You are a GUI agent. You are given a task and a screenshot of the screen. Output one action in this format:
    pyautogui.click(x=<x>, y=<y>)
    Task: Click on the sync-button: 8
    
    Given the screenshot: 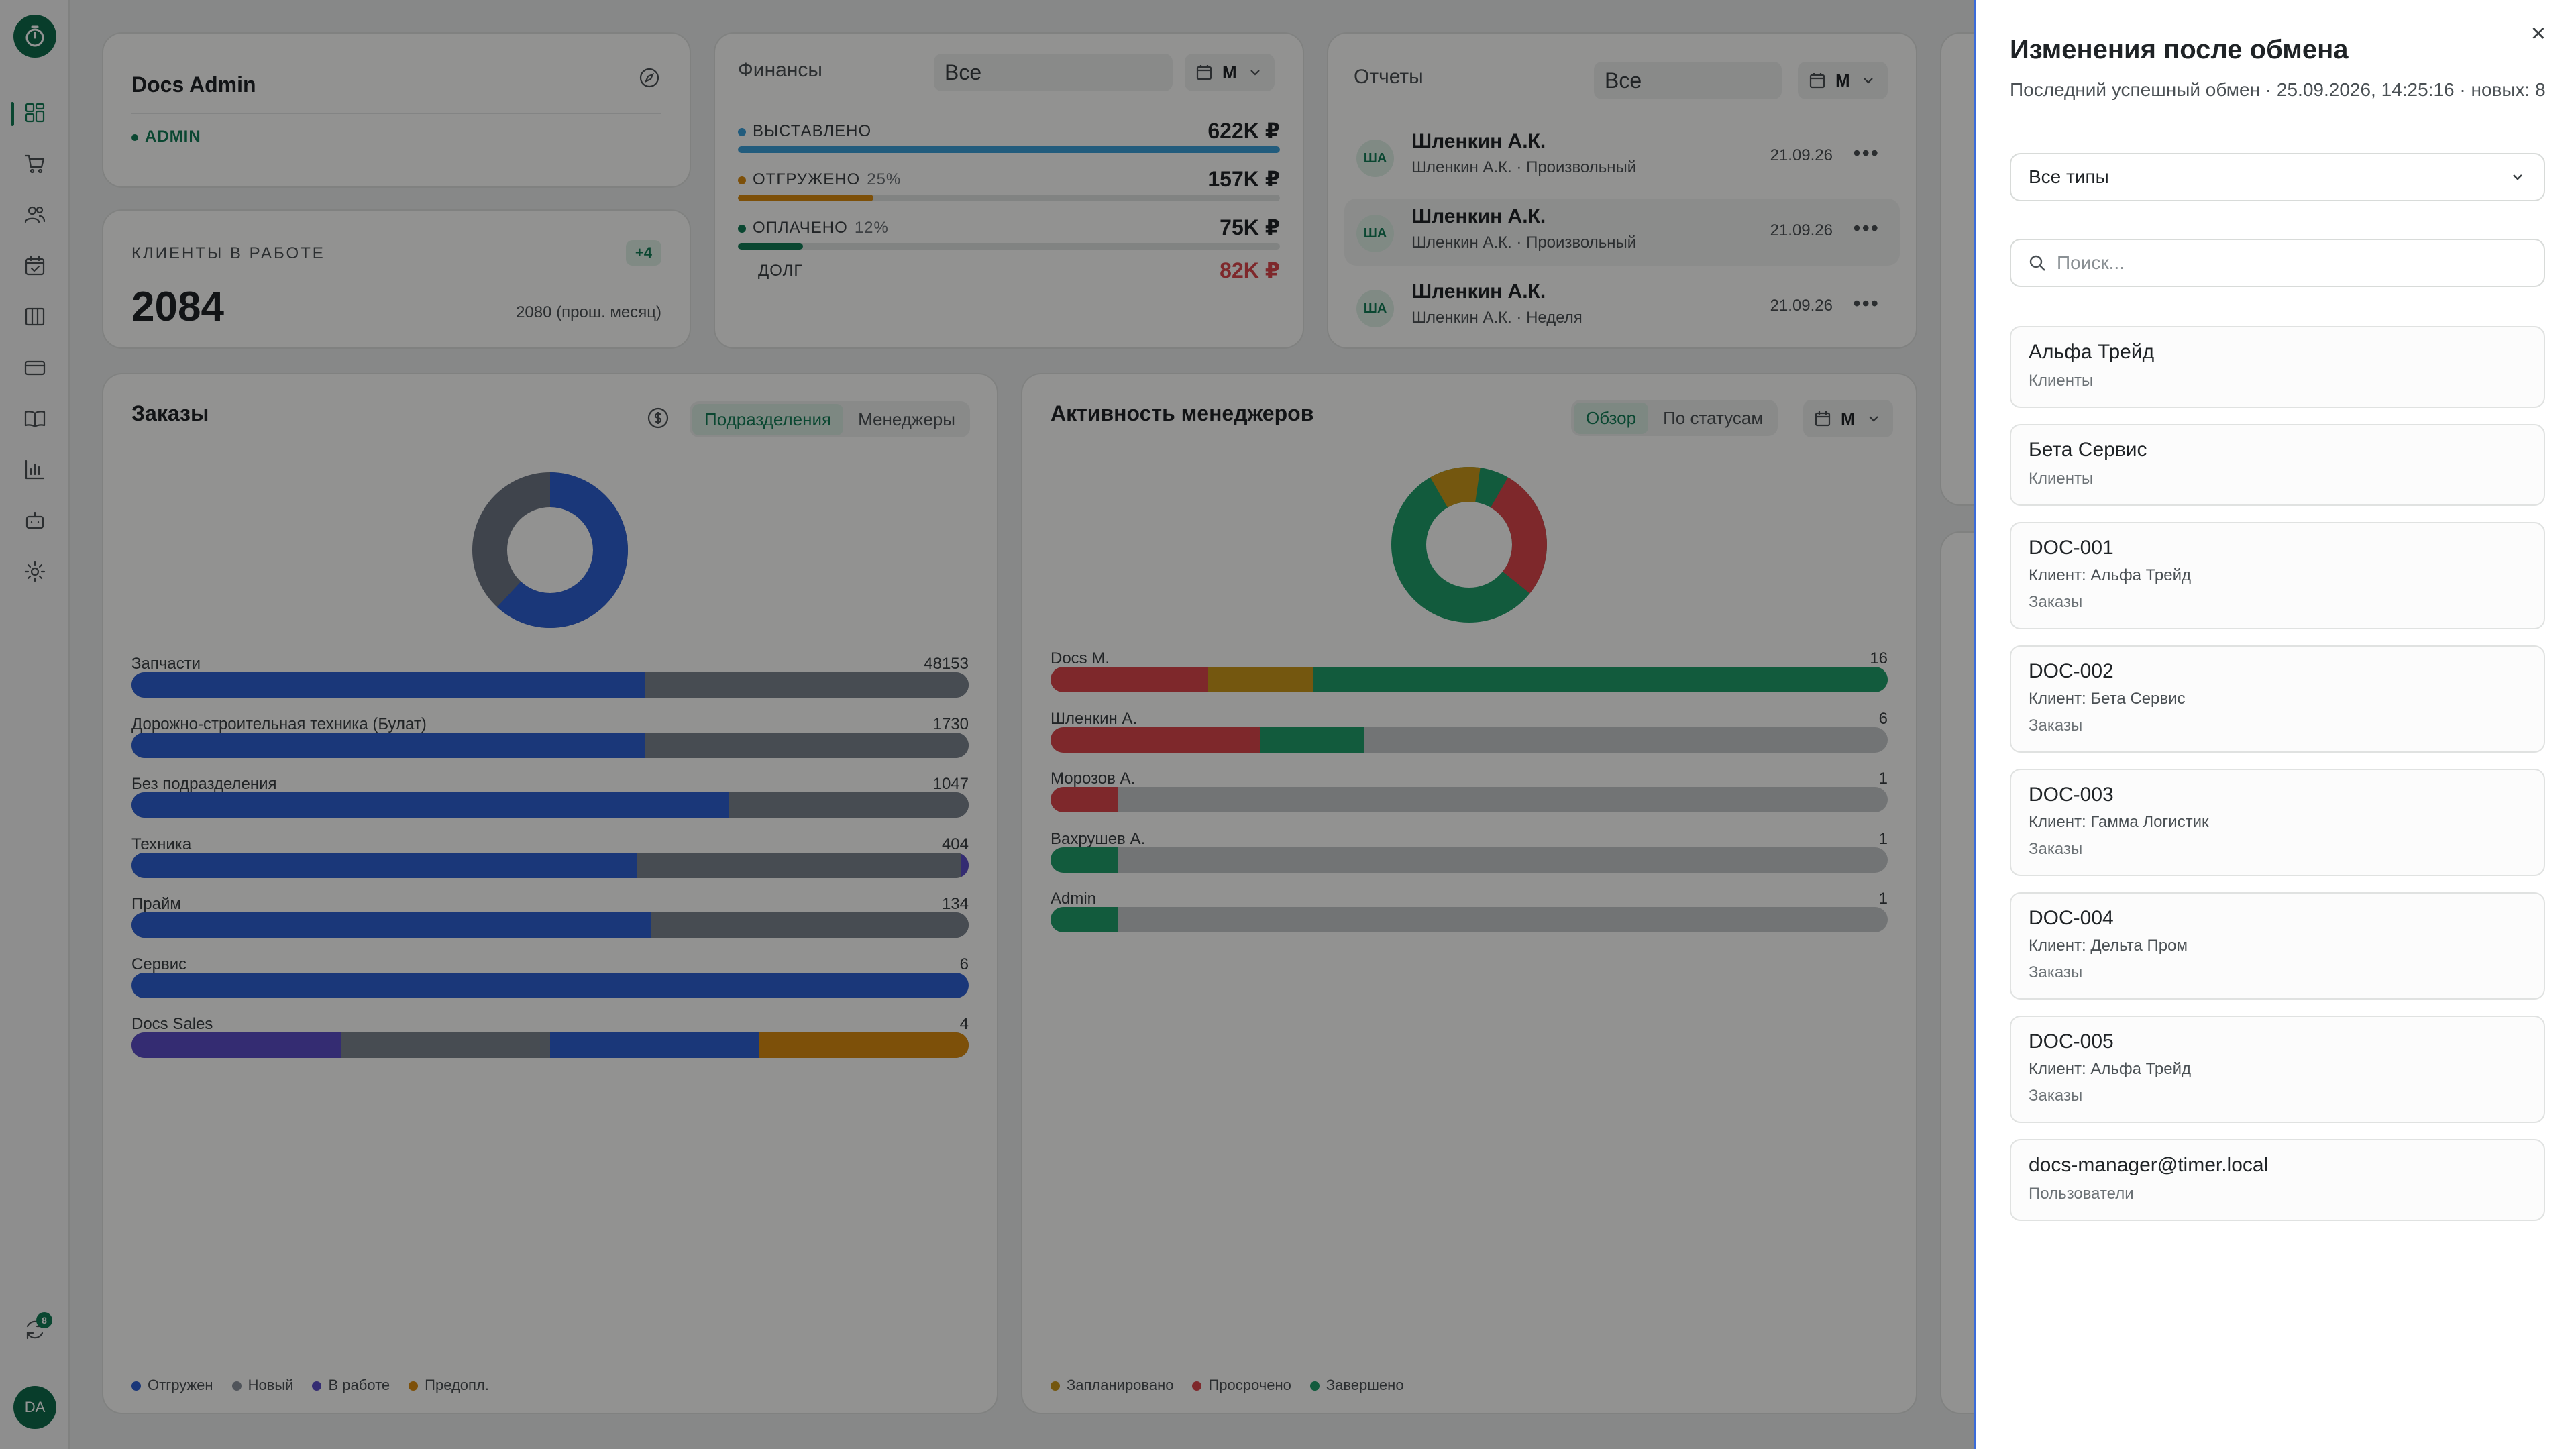 What is the action you would take?
    pyautogui.click(x=34, y=1329)
    